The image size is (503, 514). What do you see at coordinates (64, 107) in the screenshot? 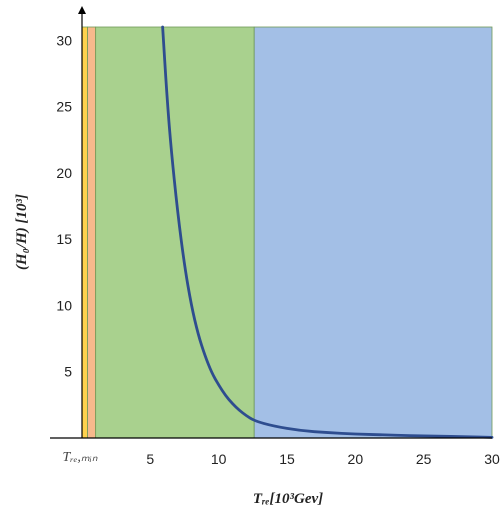
I see `y-tick-label: 25` at bounding box center [64, 107].